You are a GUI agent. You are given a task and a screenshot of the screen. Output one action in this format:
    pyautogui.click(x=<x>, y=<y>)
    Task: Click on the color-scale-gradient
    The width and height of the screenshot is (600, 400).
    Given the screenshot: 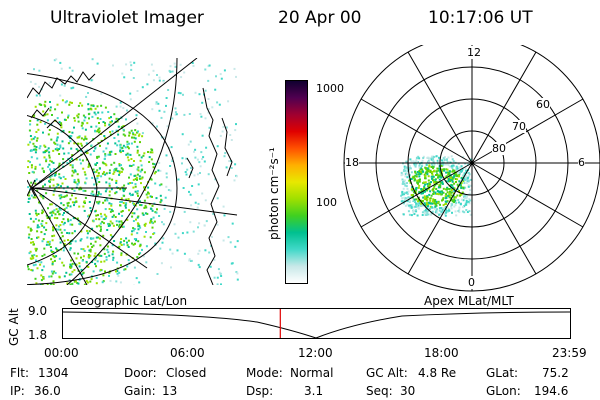 What is the action you would take?
    pyautogui.click(x=296, y=182)
    